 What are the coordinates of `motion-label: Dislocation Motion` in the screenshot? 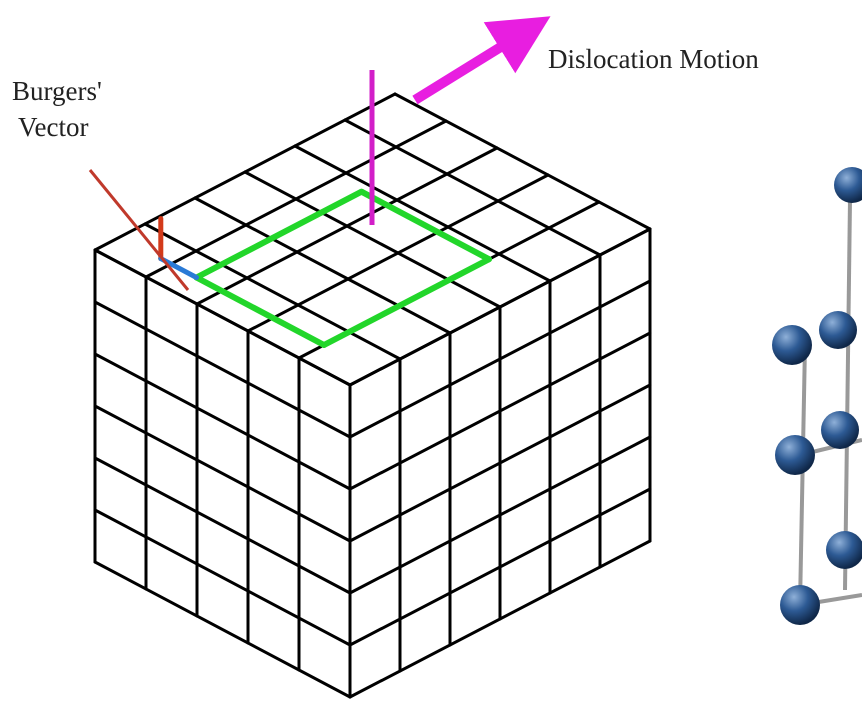 It's located at (653, 59).